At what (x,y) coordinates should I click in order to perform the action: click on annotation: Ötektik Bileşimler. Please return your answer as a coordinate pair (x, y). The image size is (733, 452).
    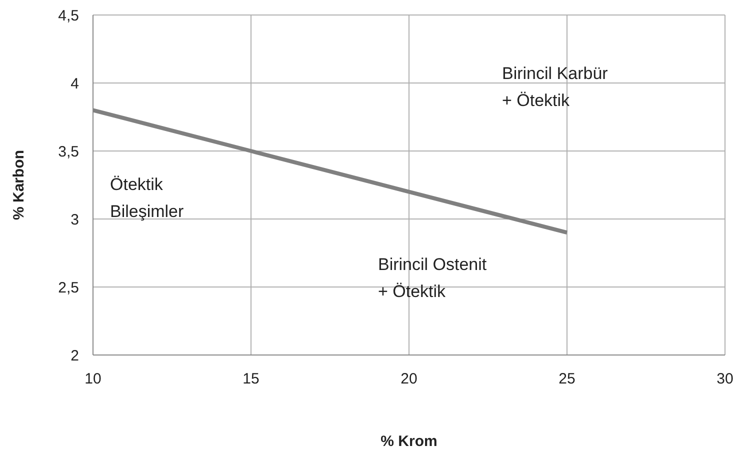
    Looking at the image, I should click on (147, 198).